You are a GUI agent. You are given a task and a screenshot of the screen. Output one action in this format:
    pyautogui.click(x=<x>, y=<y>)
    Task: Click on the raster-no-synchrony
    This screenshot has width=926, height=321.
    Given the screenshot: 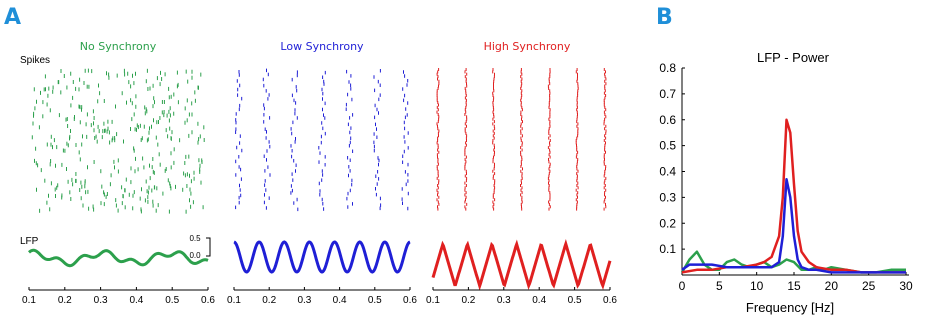 What is the action you would take?
    pyautogui.click(x=118, y=141)
    